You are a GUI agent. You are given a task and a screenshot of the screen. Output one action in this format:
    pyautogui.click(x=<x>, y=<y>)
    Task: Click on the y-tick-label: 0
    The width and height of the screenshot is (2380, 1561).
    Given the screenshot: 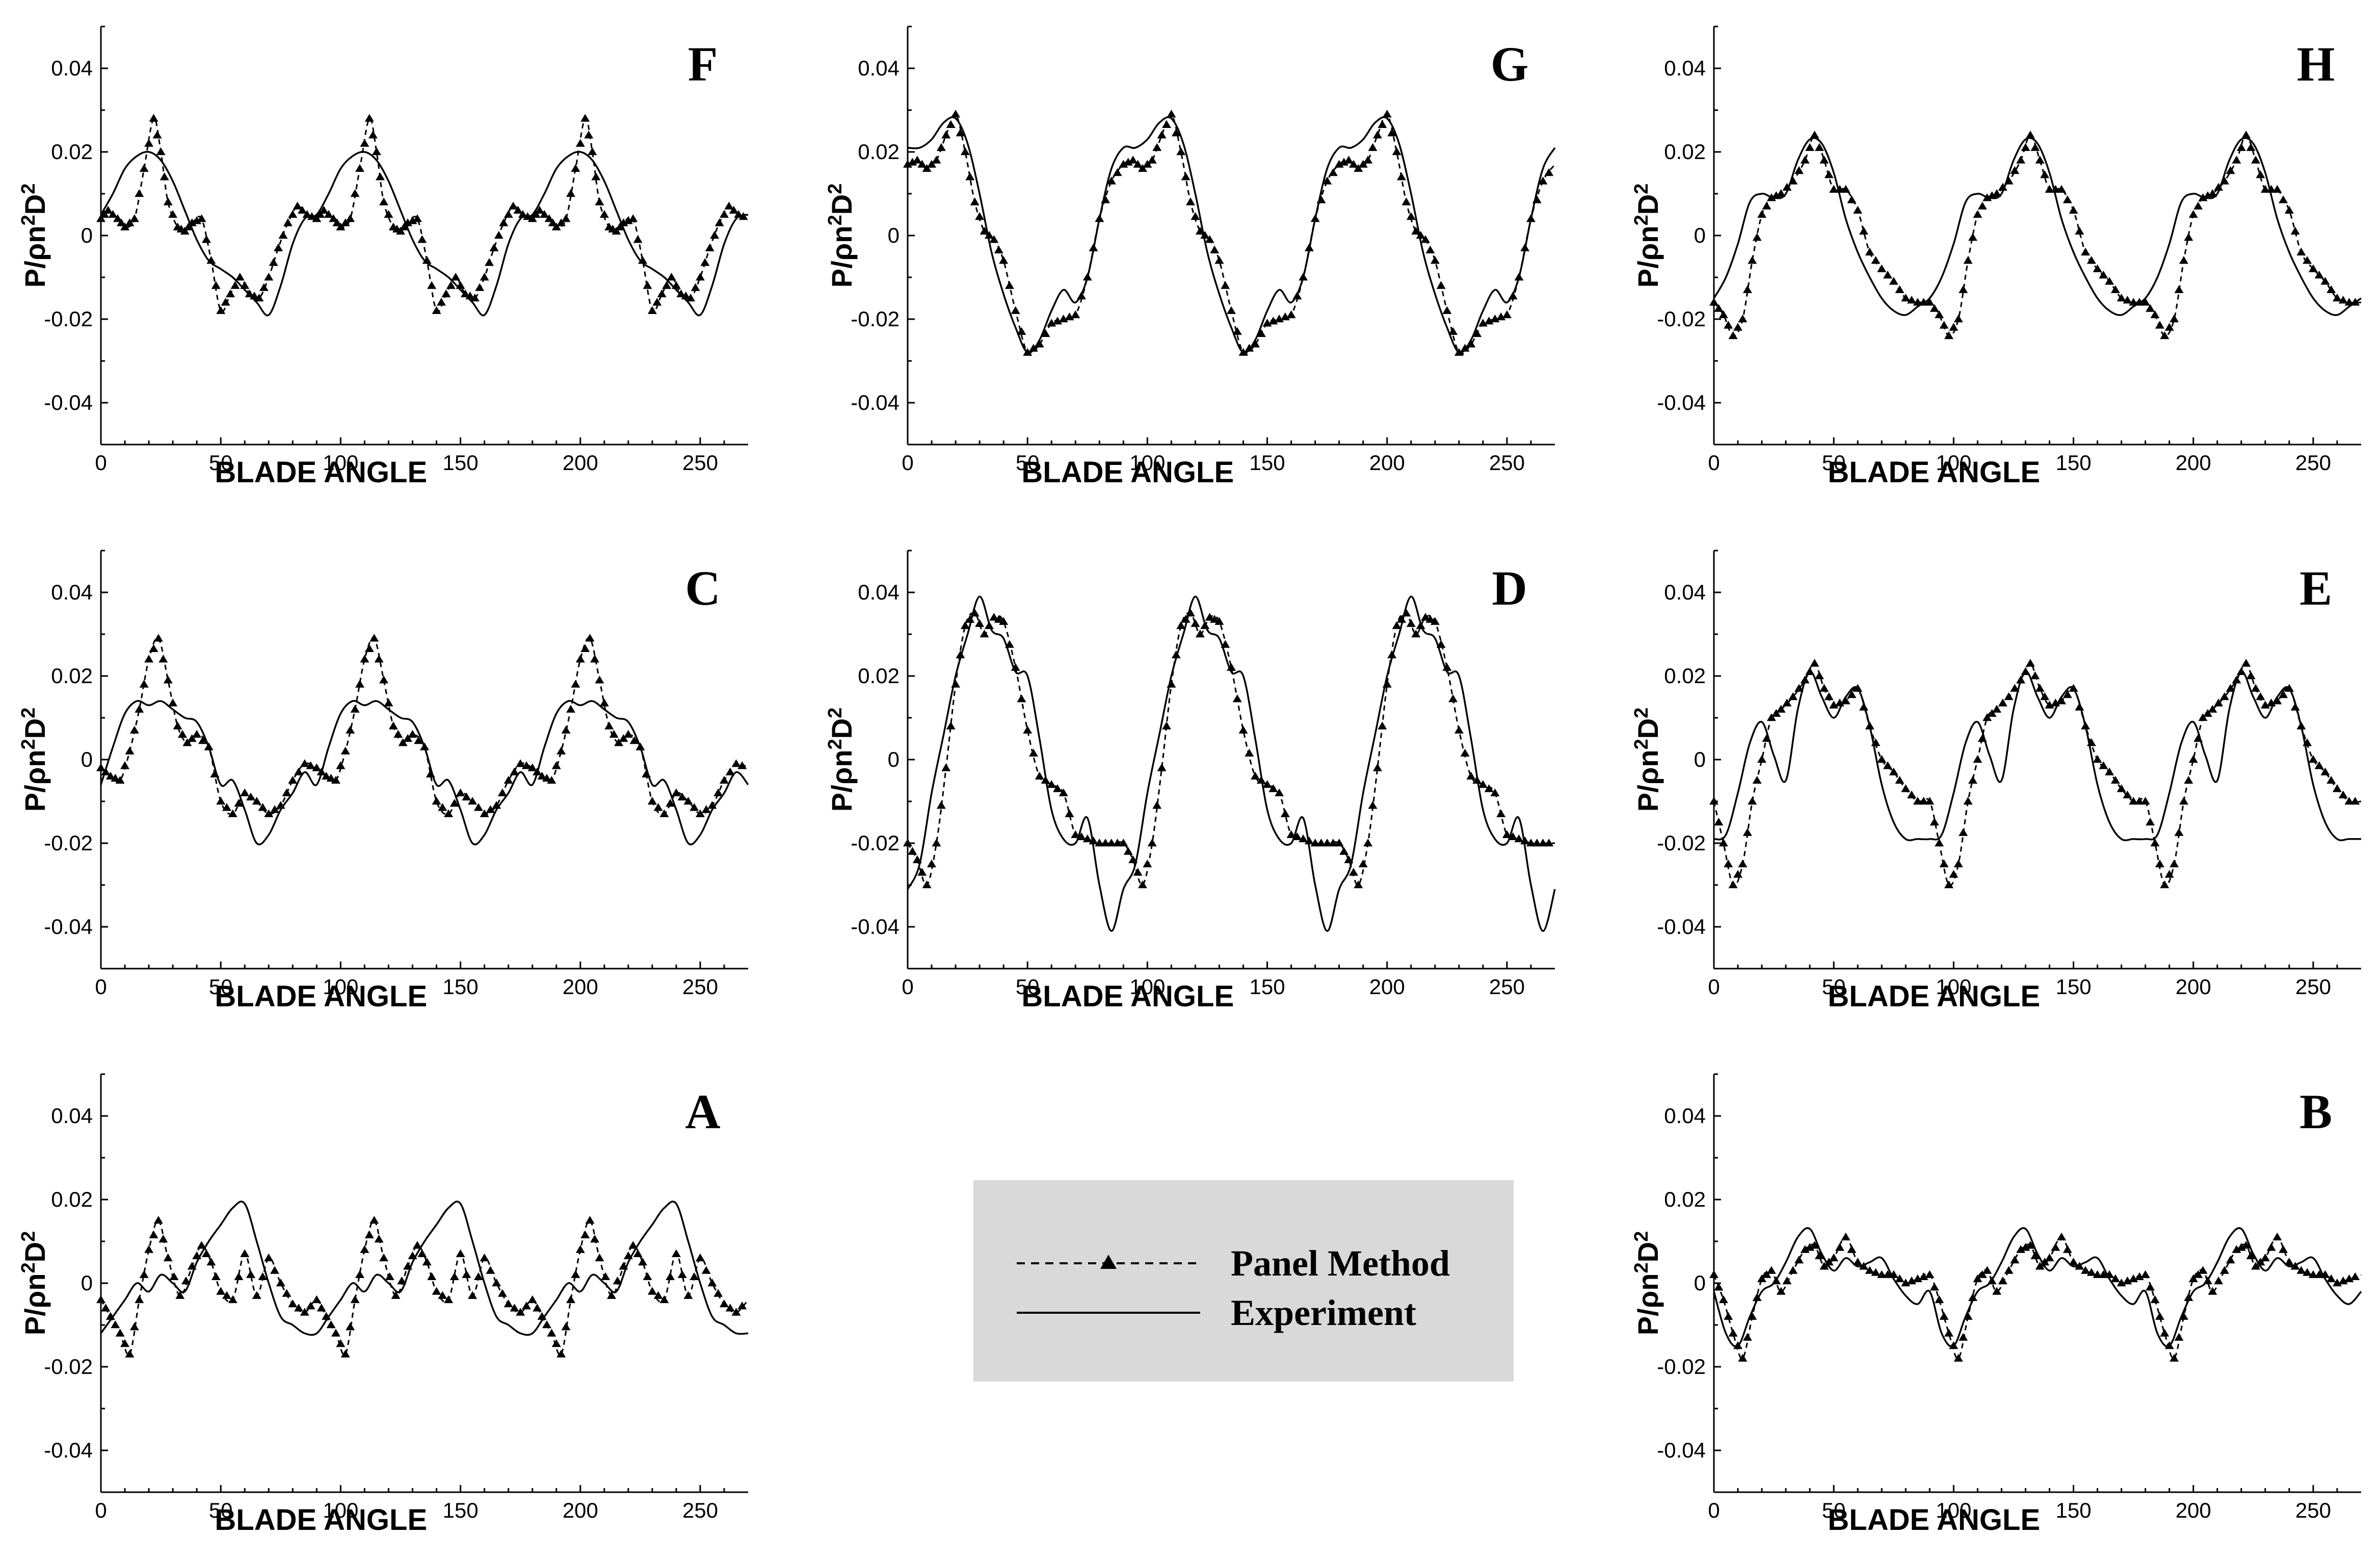 What is the action you would take?
    pyautogui.click(x=87, y=759)
    